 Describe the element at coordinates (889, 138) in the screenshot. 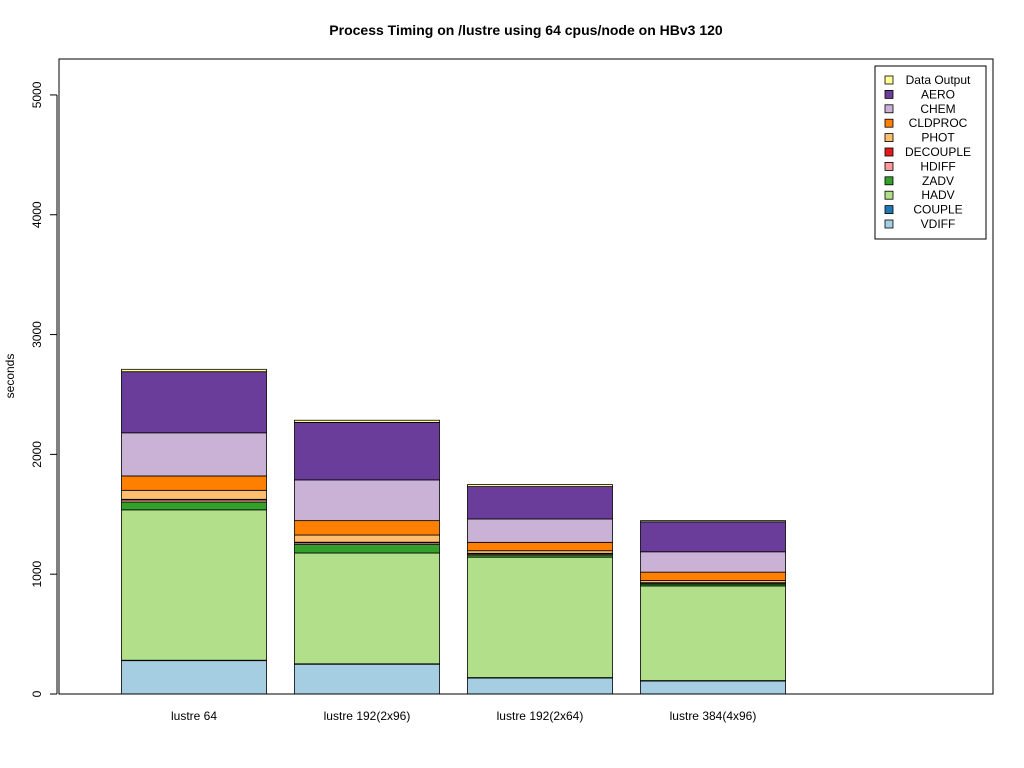

I see `legend-swatch-phot` at that location.